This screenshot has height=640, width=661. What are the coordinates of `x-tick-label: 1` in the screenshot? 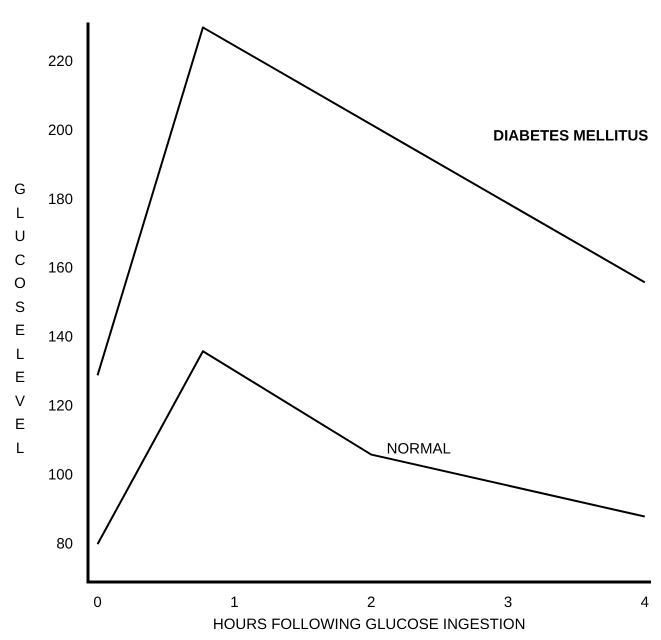 It's located at (234, 603).